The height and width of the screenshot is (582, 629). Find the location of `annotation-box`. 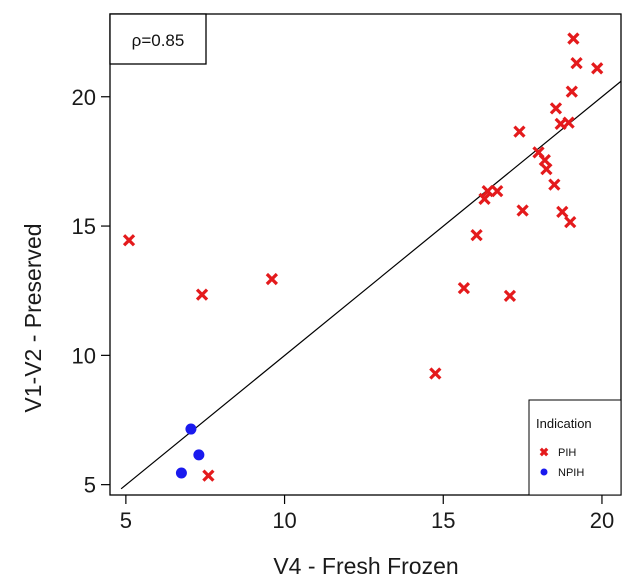

annotation-box is located at coordinates (158, 39).